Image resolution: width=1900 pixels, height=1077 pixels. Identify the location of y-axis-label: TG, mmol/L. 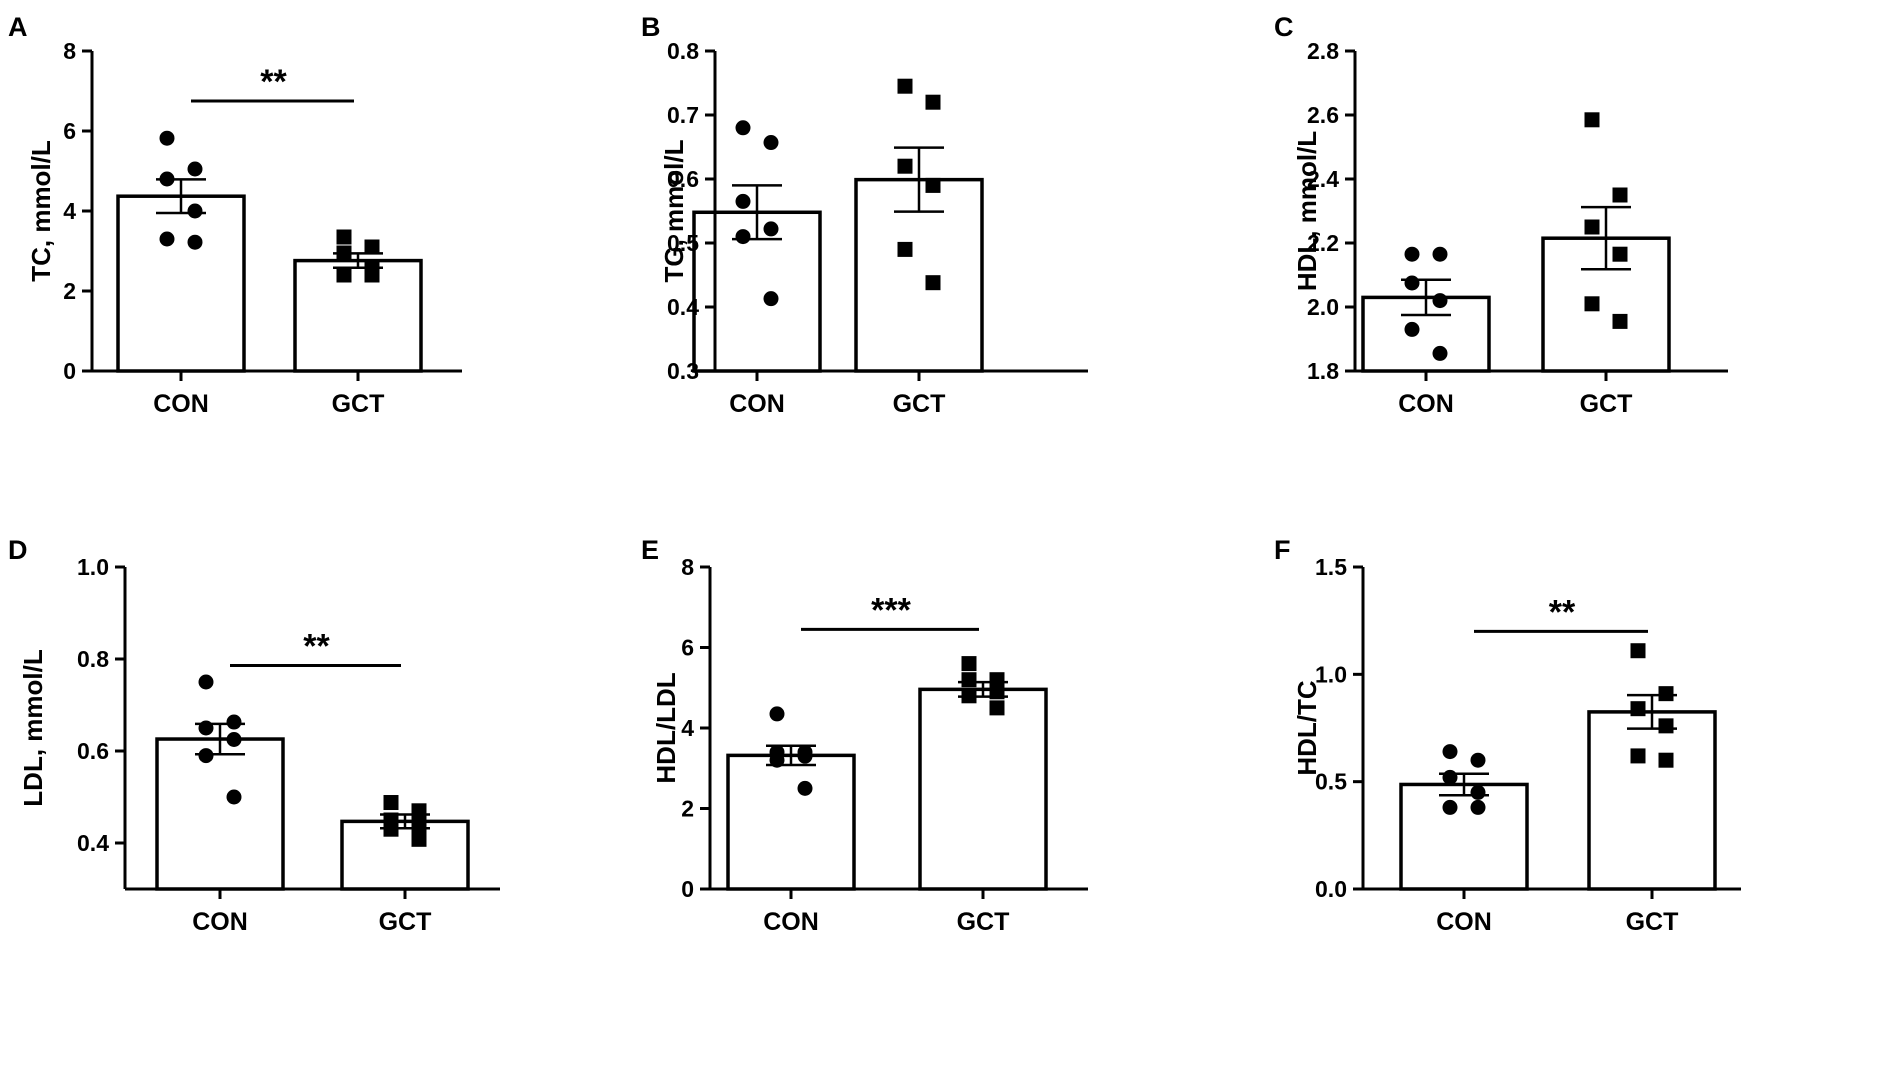
(674, 210).